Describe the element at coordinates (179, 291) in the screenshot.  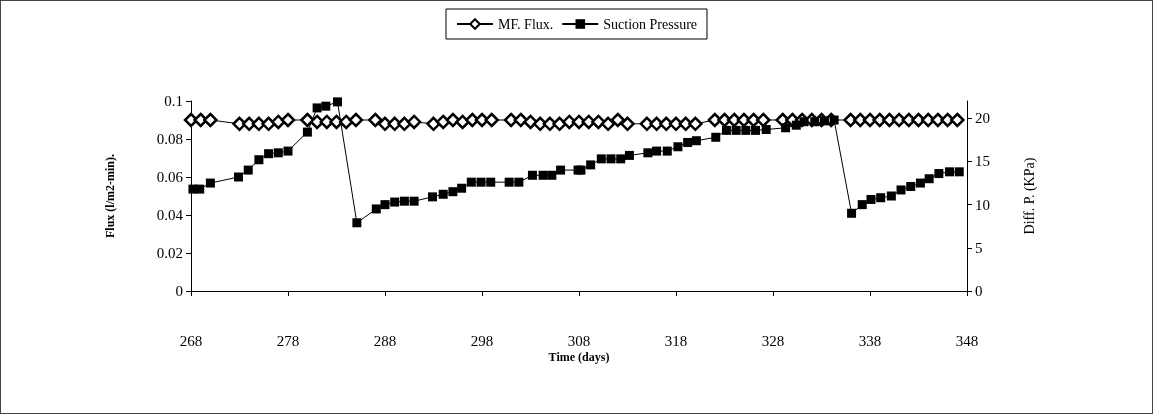
I see `y-tick-label: 0` at that location.